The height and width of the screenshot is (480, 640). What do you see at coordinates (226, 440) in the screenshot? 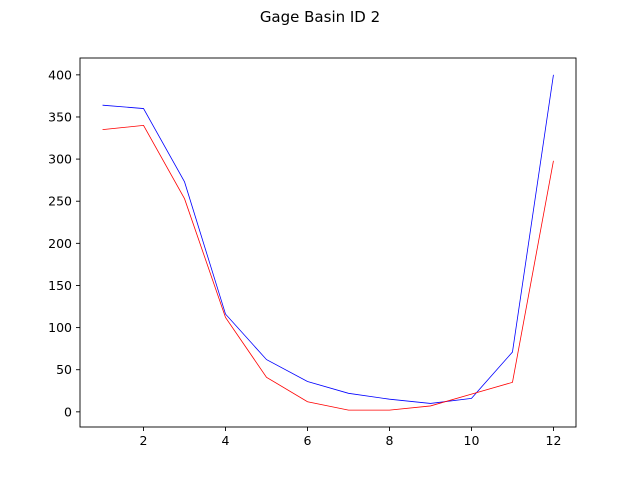
I see `x-tick-label: 4` at bounding box center [226, 440].